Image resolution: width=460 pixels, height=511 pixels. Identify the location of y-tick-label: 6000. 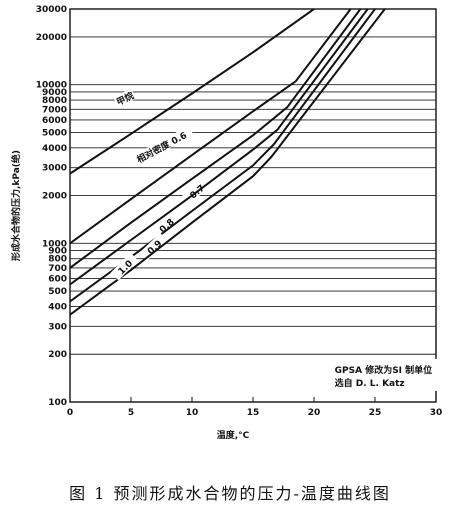
(54, 121).